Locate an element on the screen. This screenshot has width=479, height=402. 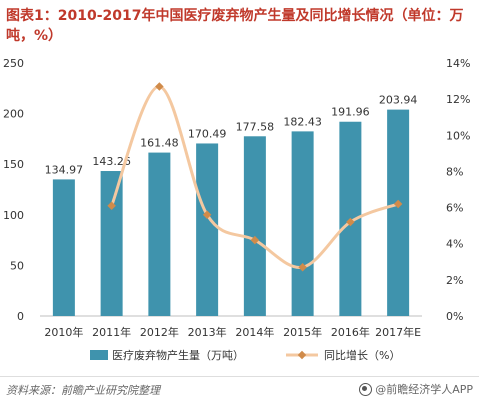
legend-bar-swatch is located at coordinates (99, 355).